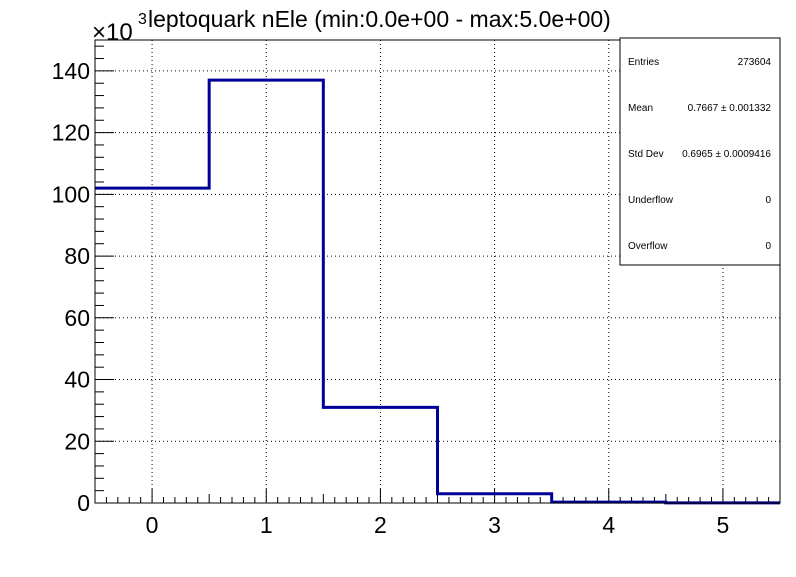  What do you see at coordinates (651, 200) in the screenshot?
I see `stats-label: Underflow` at bounding box center [651, 200].